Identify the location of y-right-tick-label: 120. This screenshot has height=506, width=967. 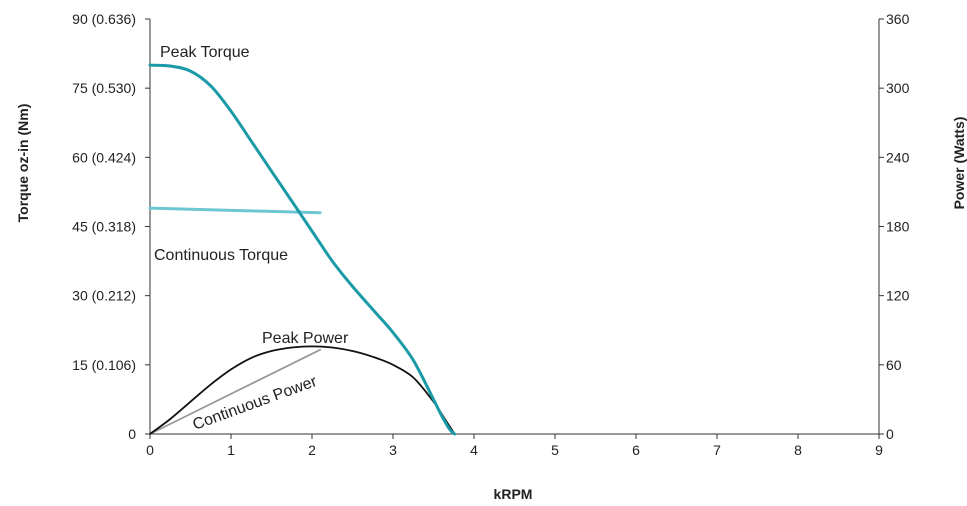
(898, 296).